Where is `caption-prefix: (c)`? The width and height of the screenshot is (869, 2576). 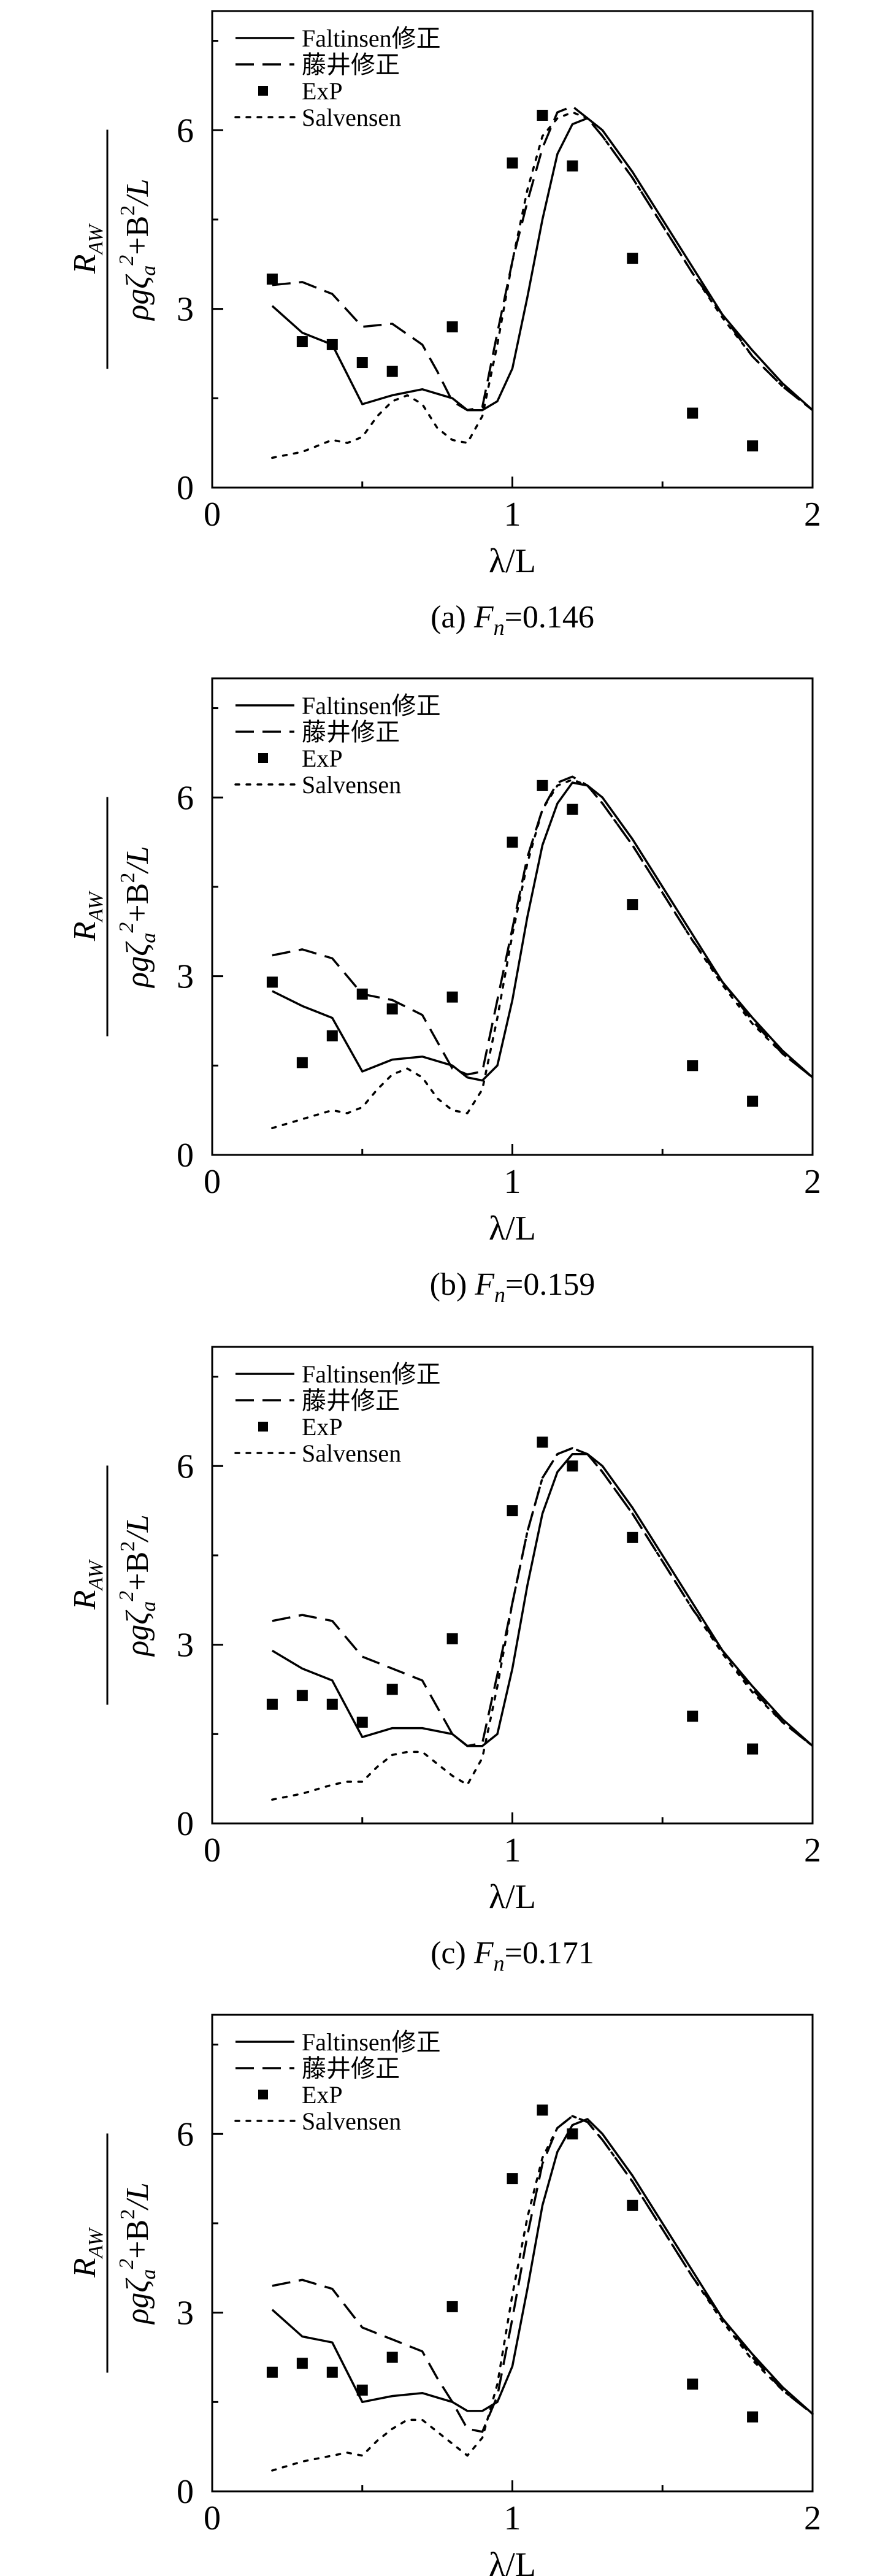
caption-prefix: (c) is located at coordinates (452, 1953).